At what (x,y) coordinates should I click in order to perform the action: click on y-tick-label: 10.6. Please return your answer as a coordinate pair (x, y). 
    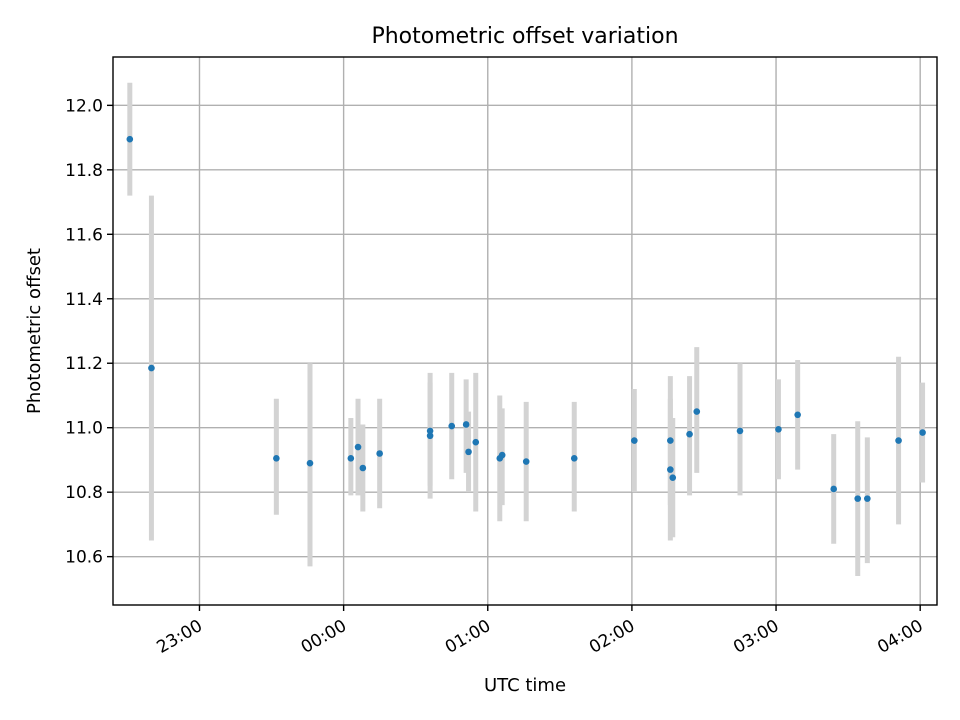
    Looking at the image, I should click on (84, 558).